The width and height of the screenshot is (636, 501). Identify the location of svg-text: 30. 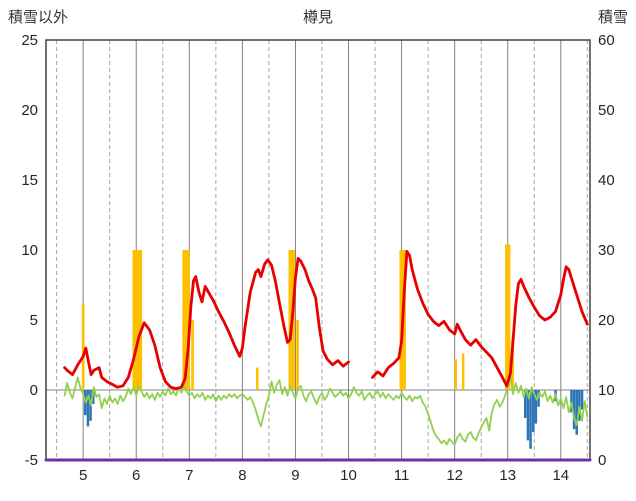
(606, 250).